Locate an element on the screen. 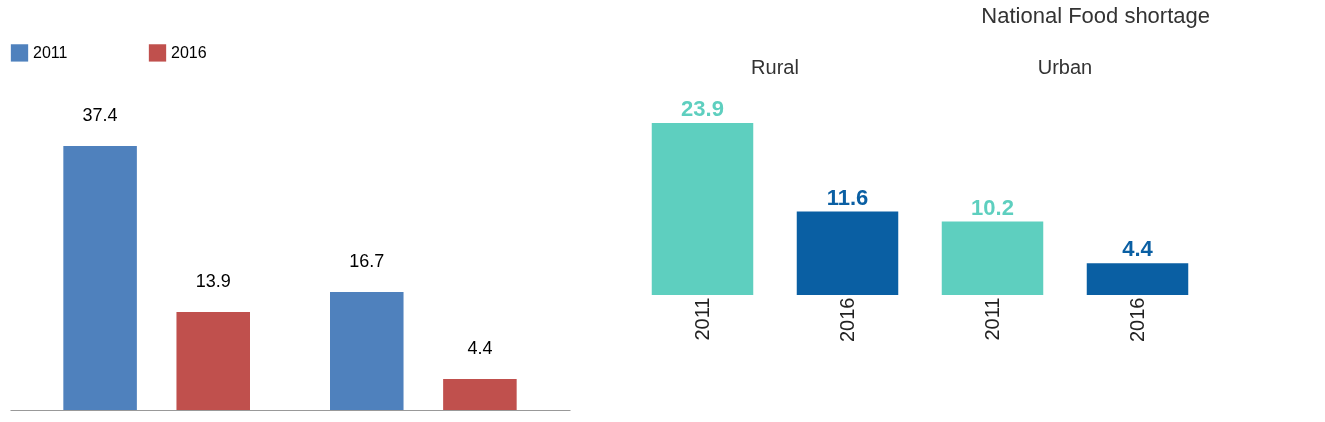  legend-label: 2016 is located at coordinates (189, 52).